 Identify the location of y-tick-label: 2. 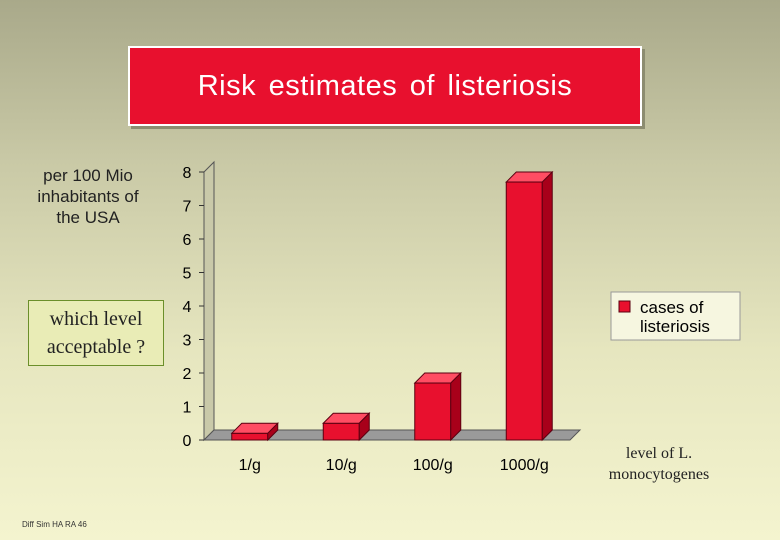
(187, 374).